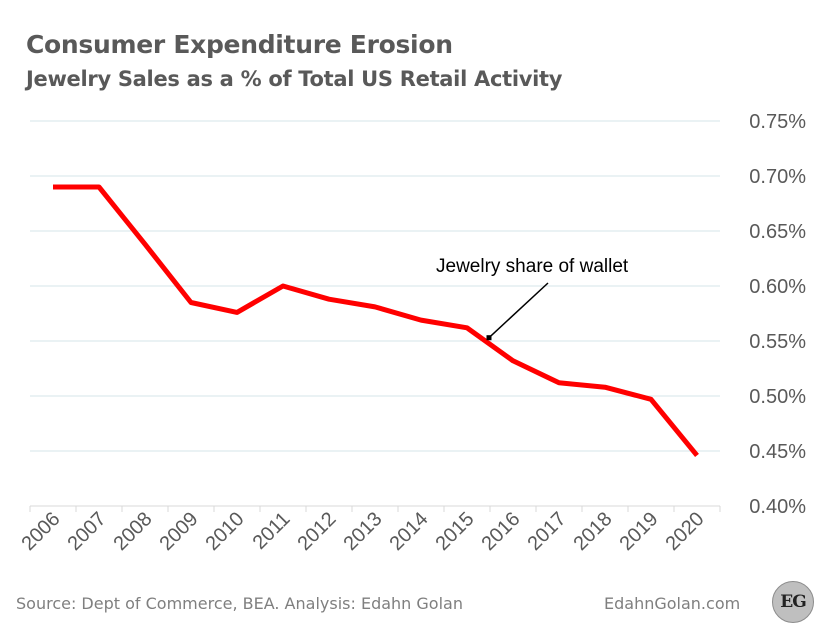 The image size is (825, 627). I want to click on y-tick-label: 0.50%, so click(777, 397).